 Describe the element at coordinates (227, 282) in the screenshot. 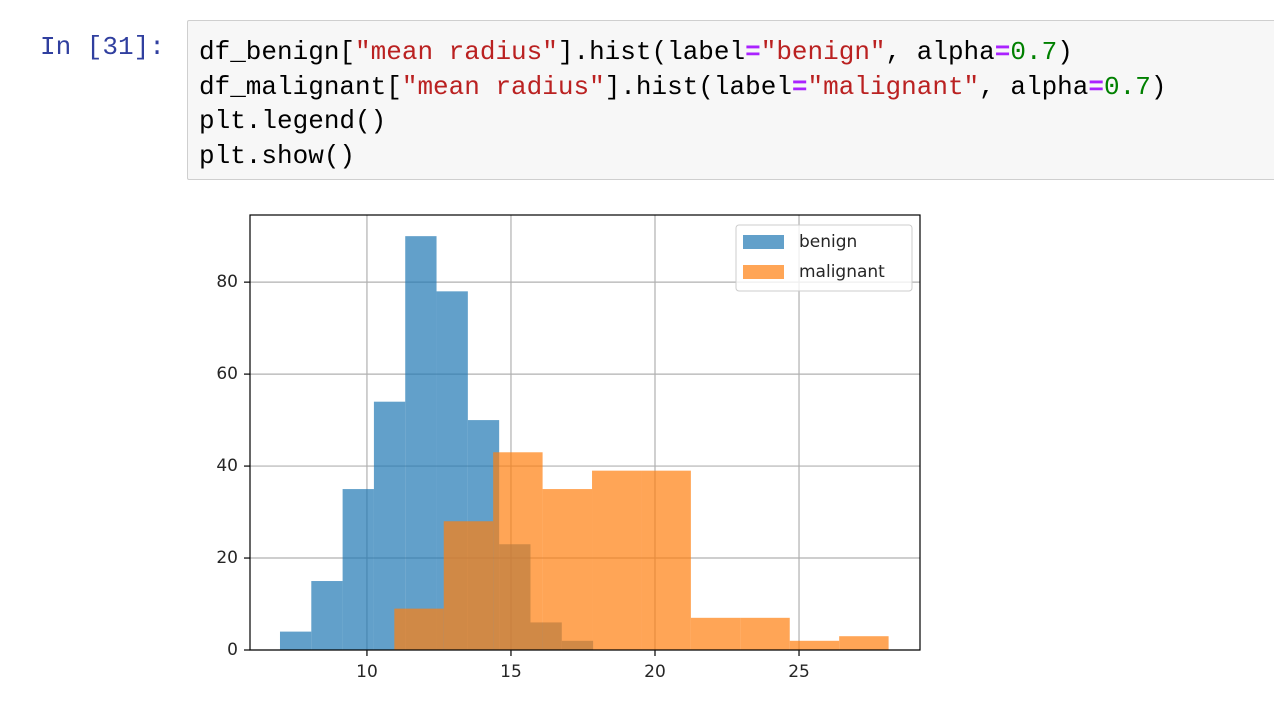

I see `y-tick-label: 80` at that location.